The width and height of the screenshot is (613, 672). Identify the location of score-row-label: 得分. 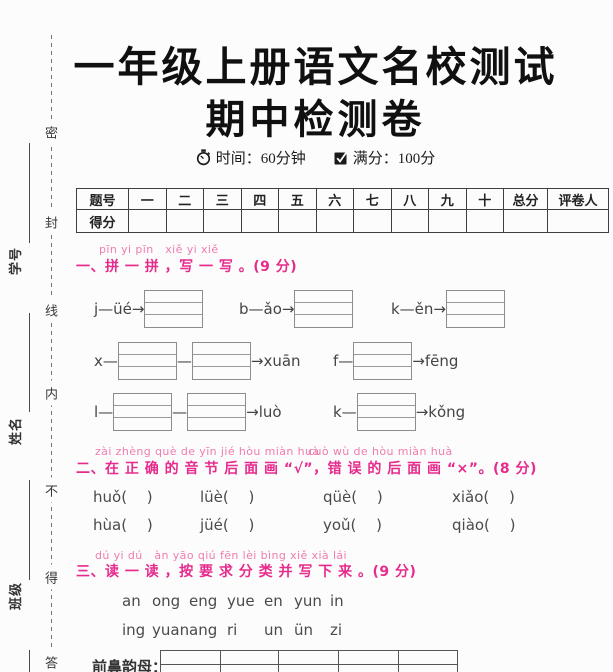
(102, 221).